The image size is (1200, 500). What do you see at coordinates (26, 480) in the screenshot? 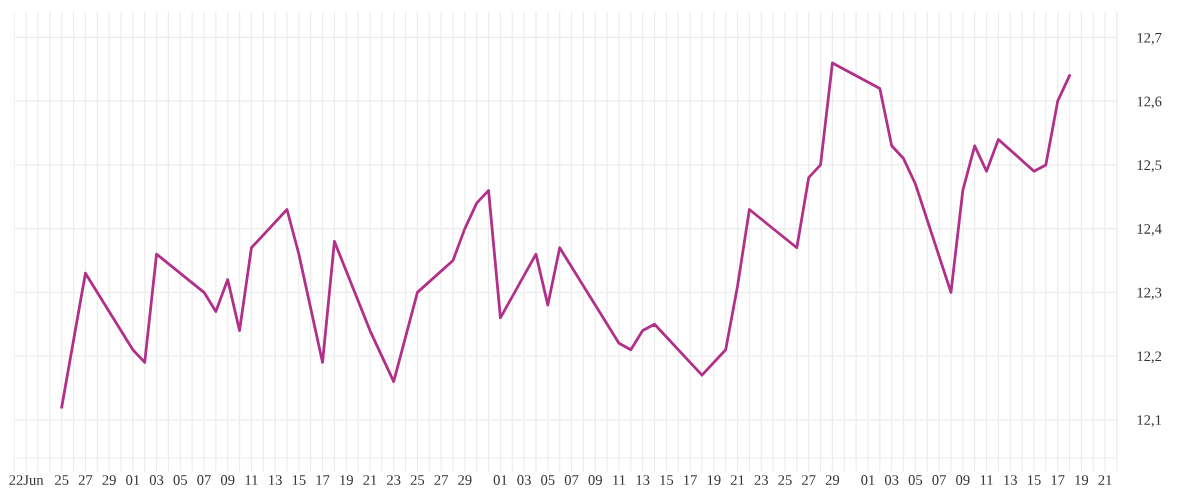
I see `x-tick-label: 22Jun` at bounding box center [26, 480].